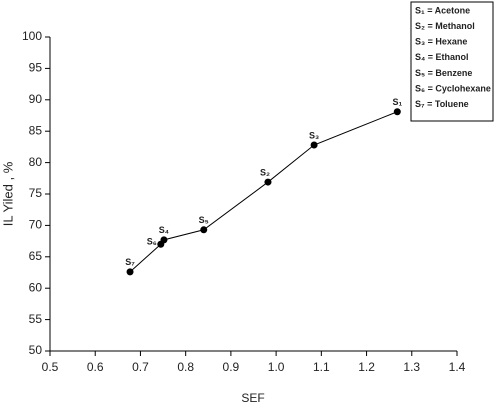 This screenshot has width=496, height=406. What do you see at coordinates (130, 262) in the screenshot?
I see `point-label: S₇` at bounding box center [130, 262].